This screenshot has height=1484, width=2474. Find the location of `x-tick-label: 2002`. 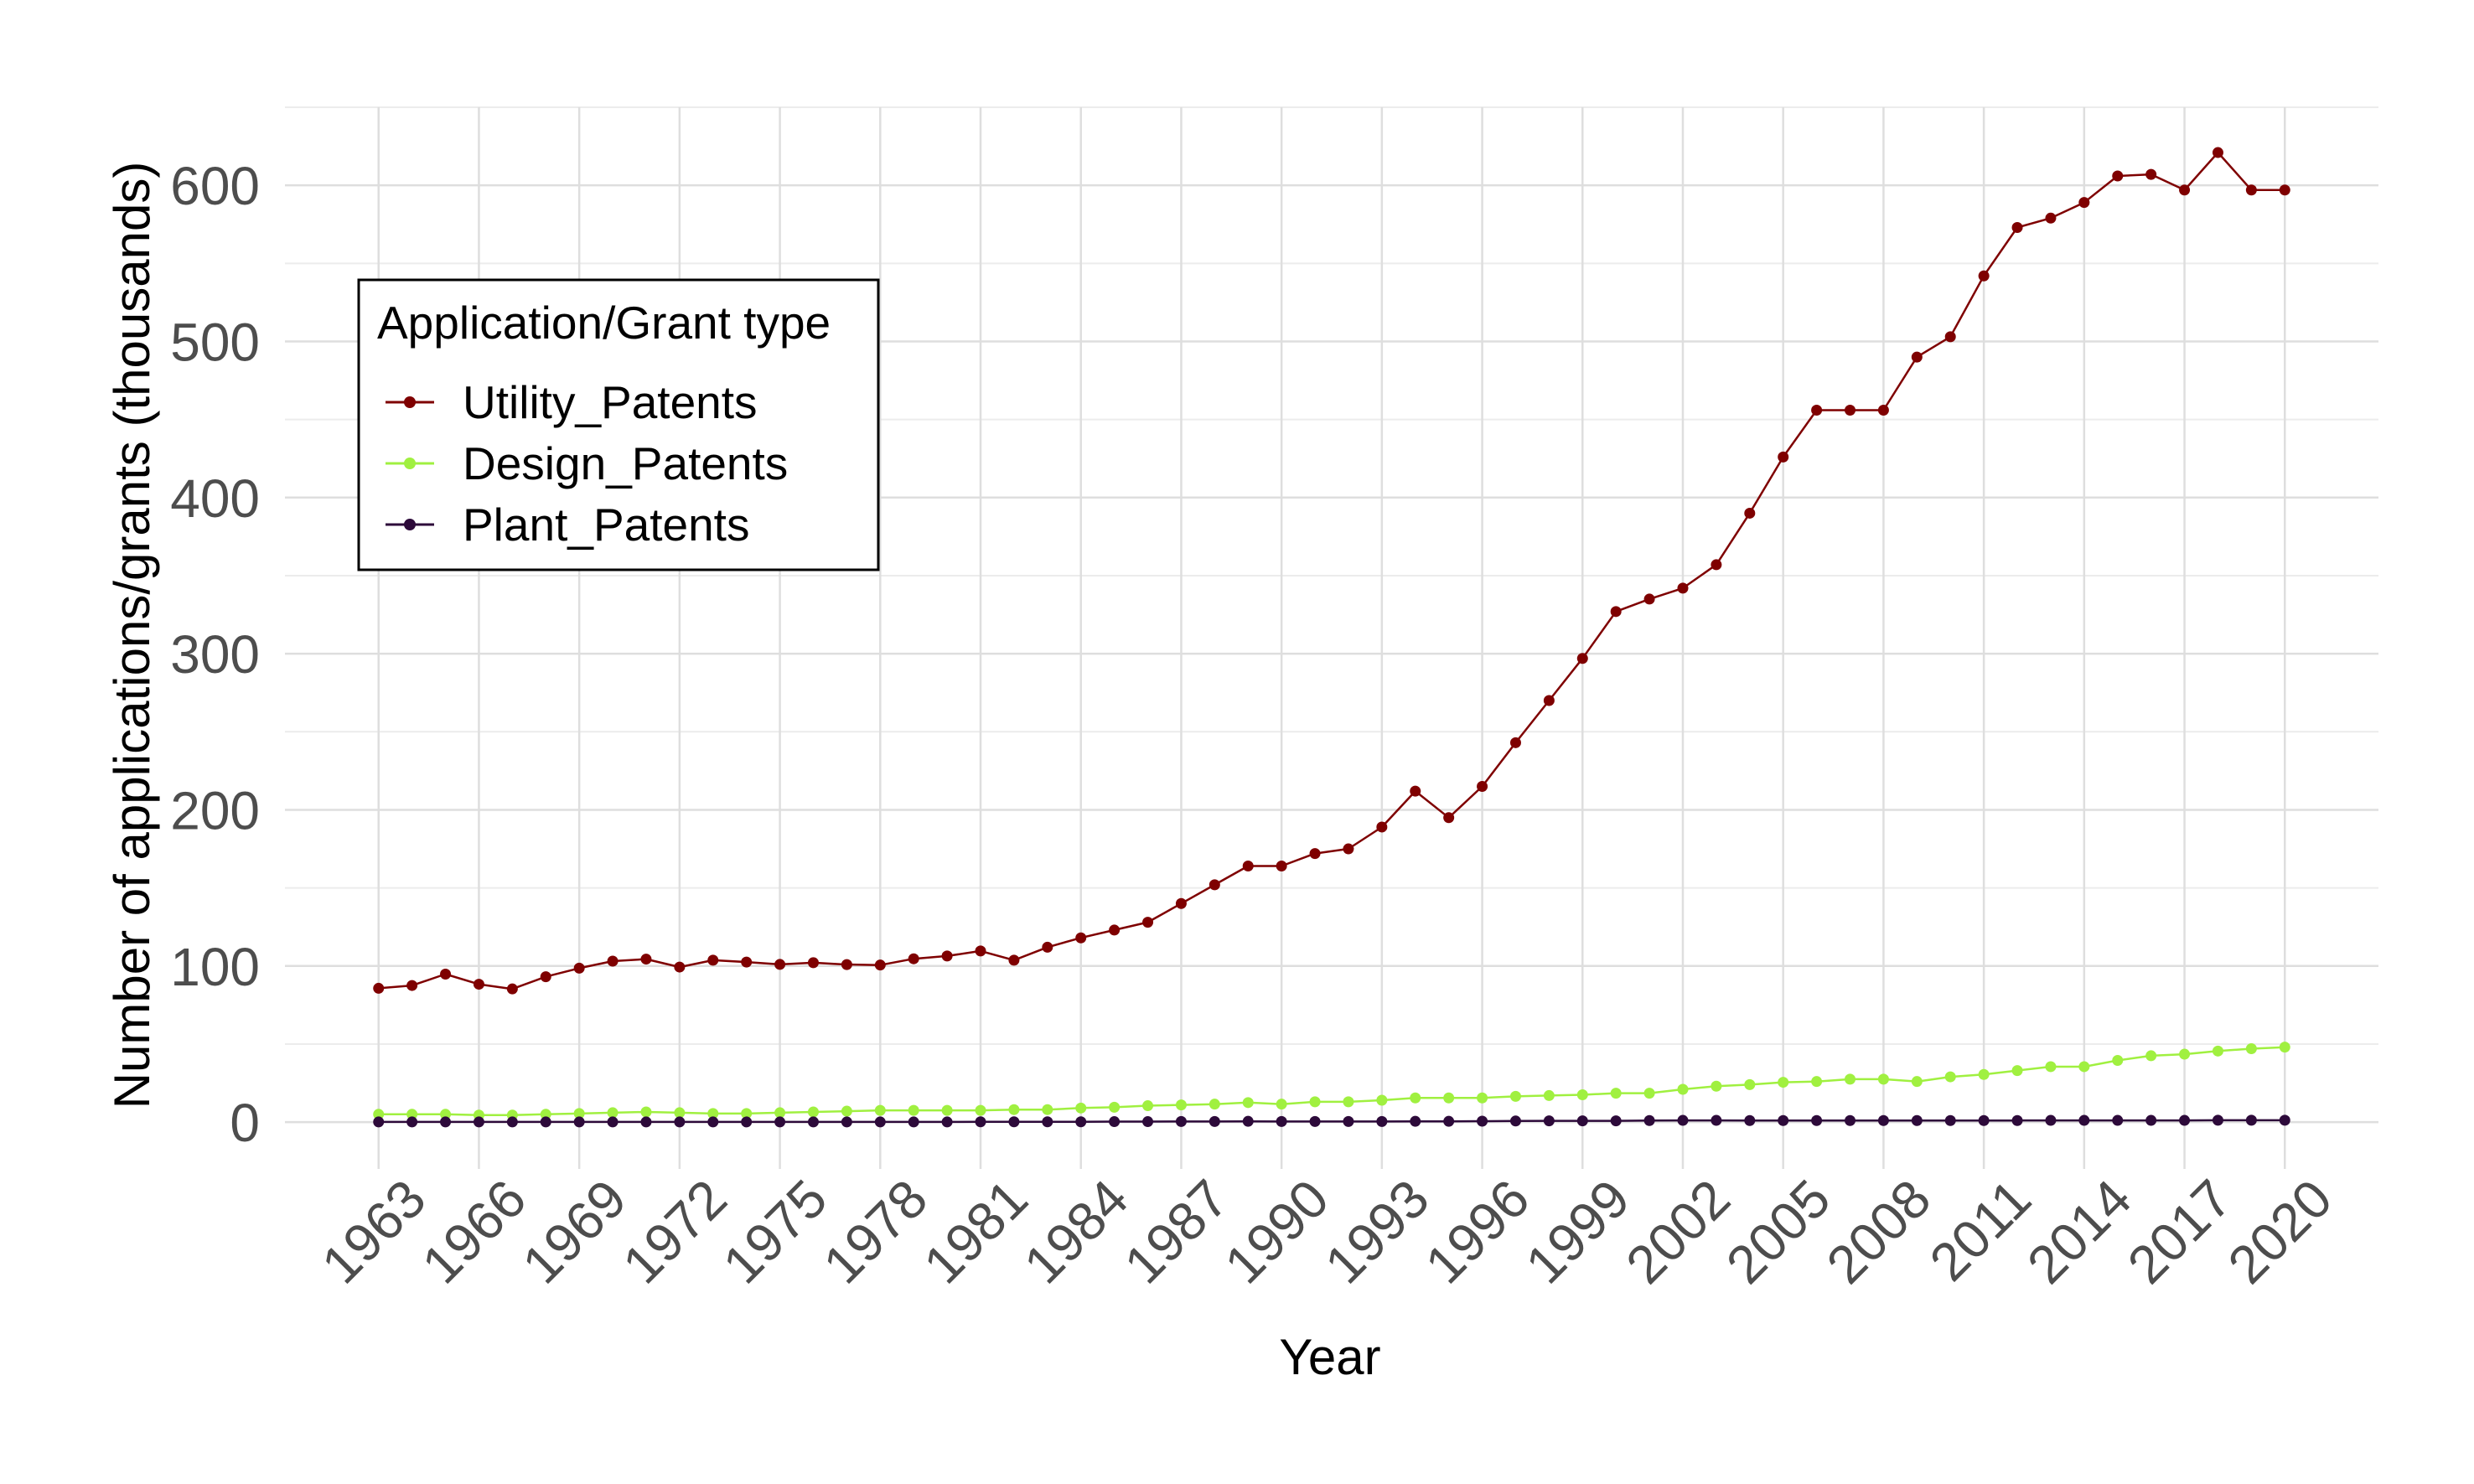

x-tick-label: 2002 is located at coordinates (1678, 1231).